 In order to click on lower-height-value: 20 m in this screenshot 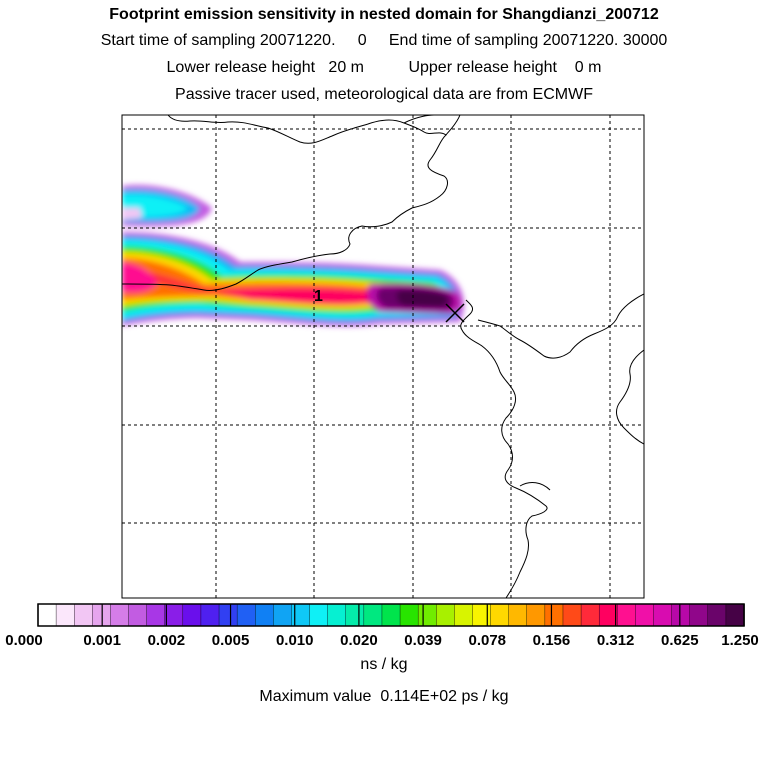, I will do `click(346, 67)`.